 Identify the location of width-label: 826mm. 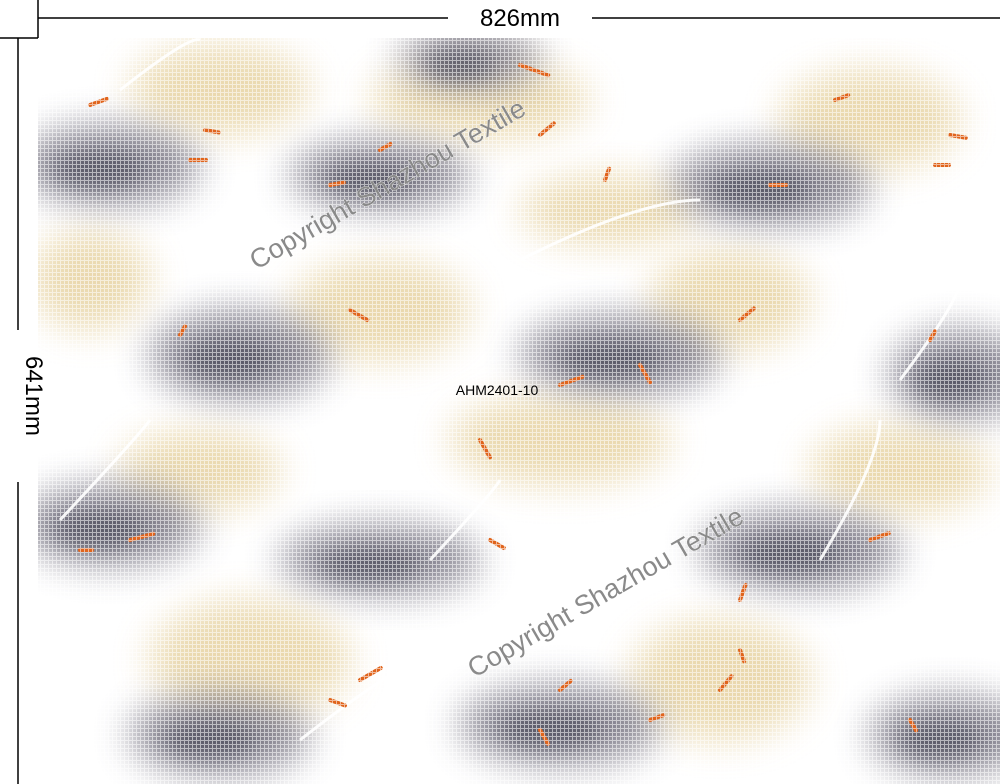
(520, 18).